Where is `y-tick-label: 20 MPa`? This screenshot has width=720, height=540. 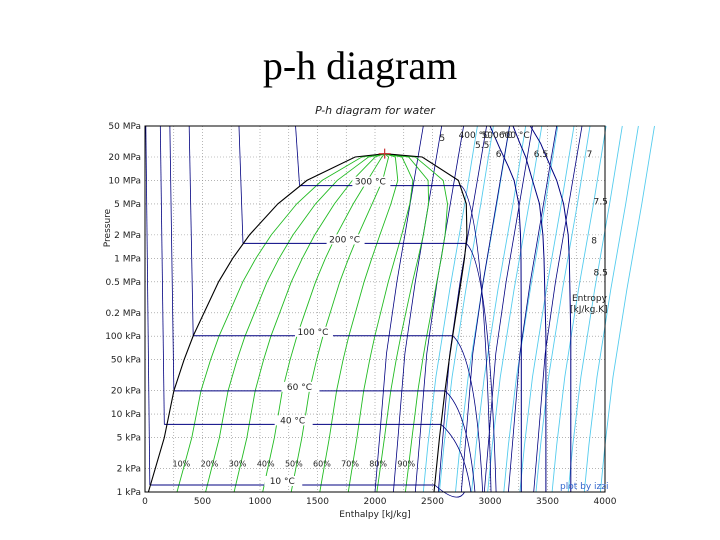 y-tick-label: 20 MPa is located at coordinates (124, 158).